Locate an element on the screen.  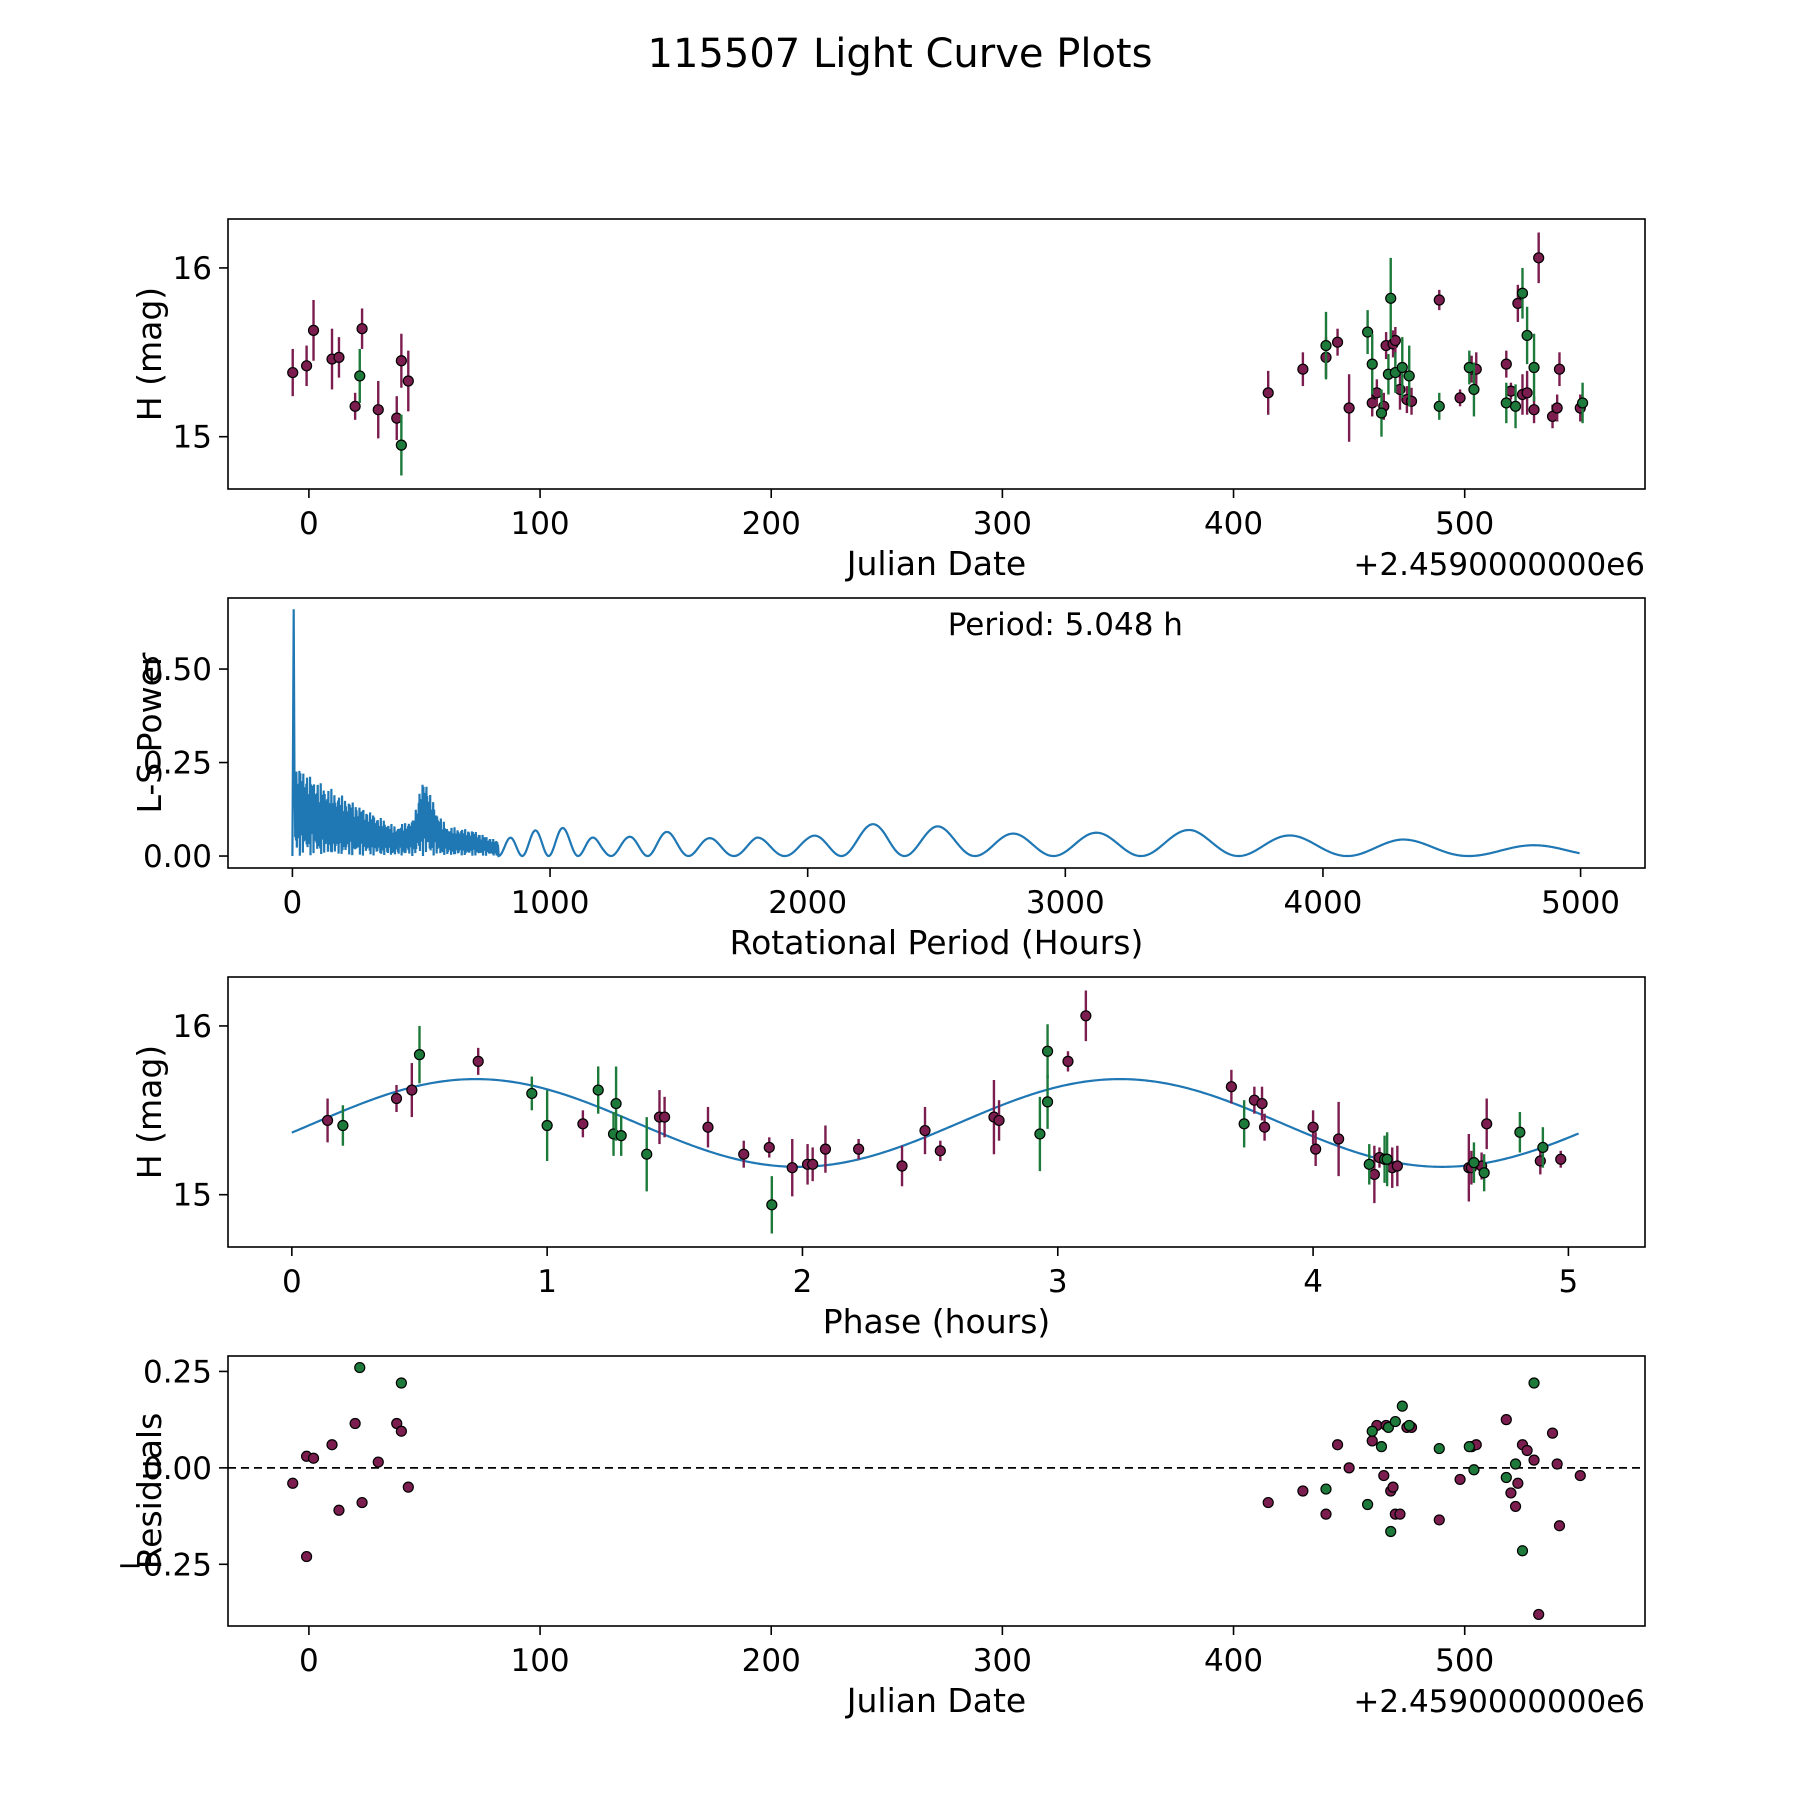
x-tick-label: 5000 is located at coordinates (1580, 903).